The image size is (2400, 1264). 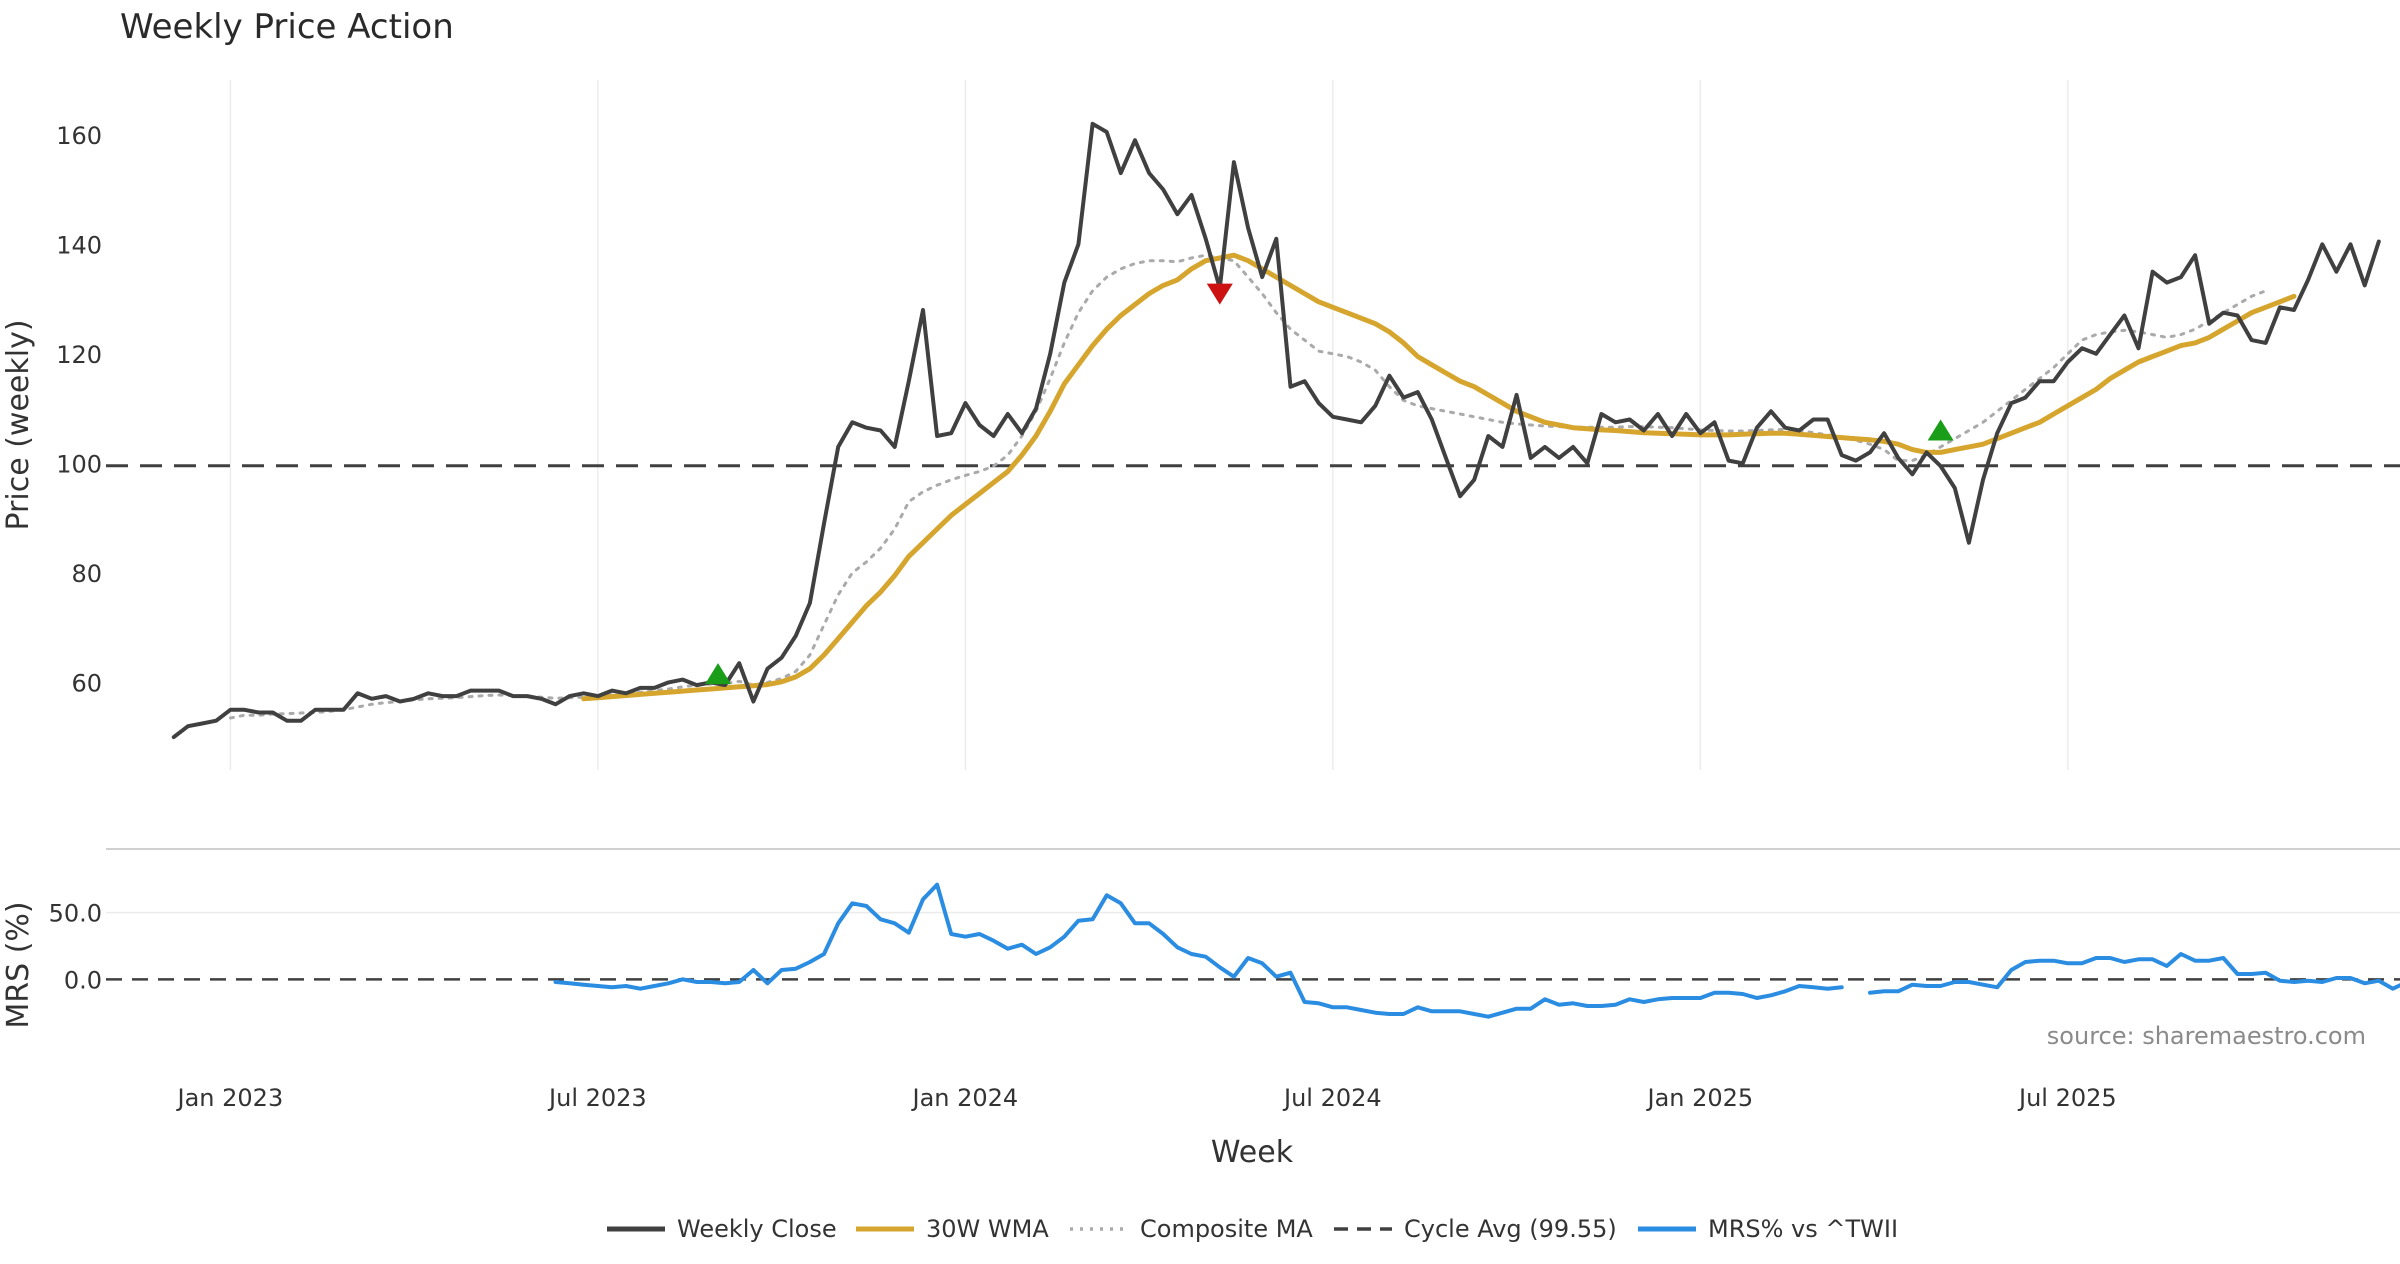 I want to click on x-tick-label: Jan 2025, so click(x=1699, y=1098).